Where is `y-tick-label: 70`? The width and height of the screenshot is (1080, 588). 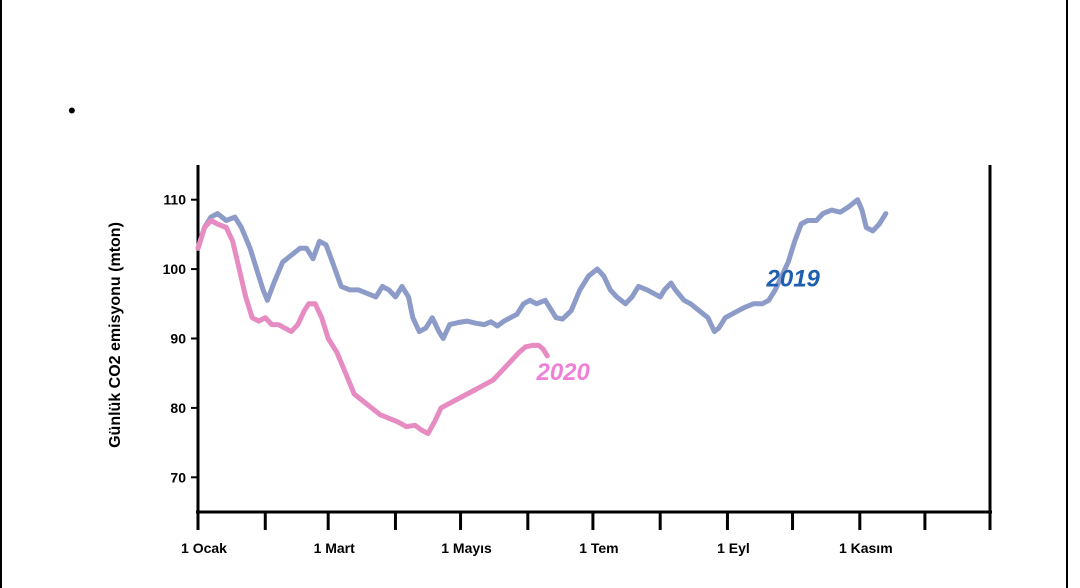 y-tick-label: 70 is located at coordinates (178, 477).